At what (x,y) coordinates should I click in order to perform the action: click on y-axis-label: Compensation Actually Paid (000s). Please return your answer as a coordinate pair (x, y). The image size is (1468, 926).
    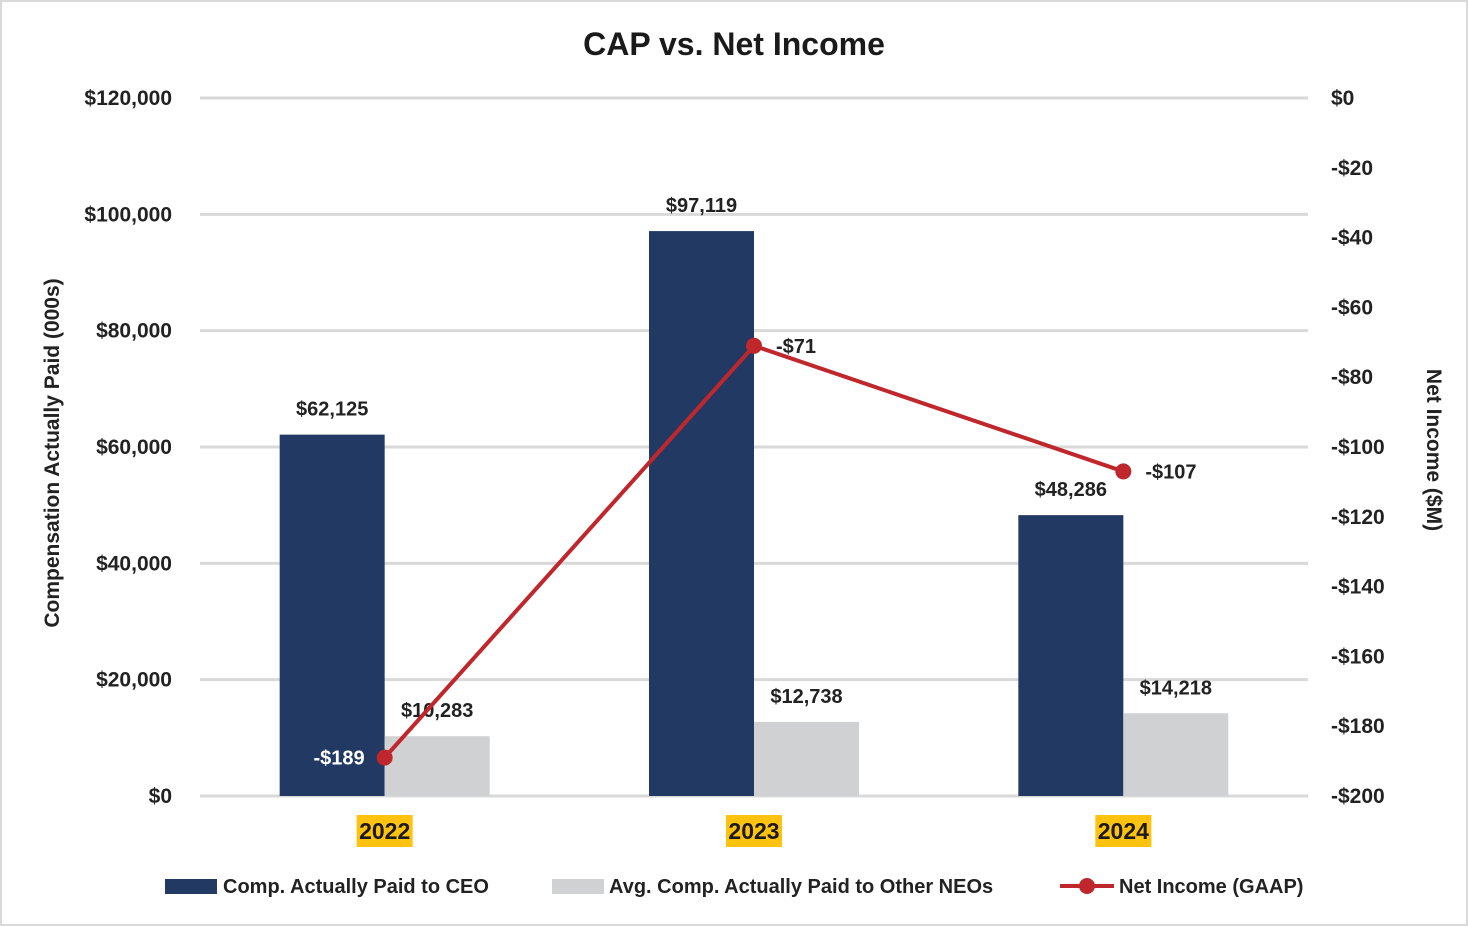
    Looking at the image, I should click on (52, 452).